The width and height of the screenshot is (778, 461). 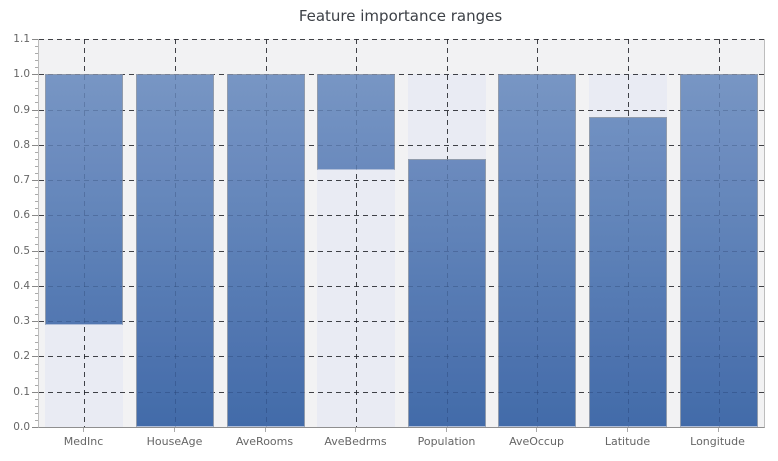 What do you see at coordinates (21, 180) in the screenshot?
I see `y-tick-label: 0.7` at bounding box center [21, 180].